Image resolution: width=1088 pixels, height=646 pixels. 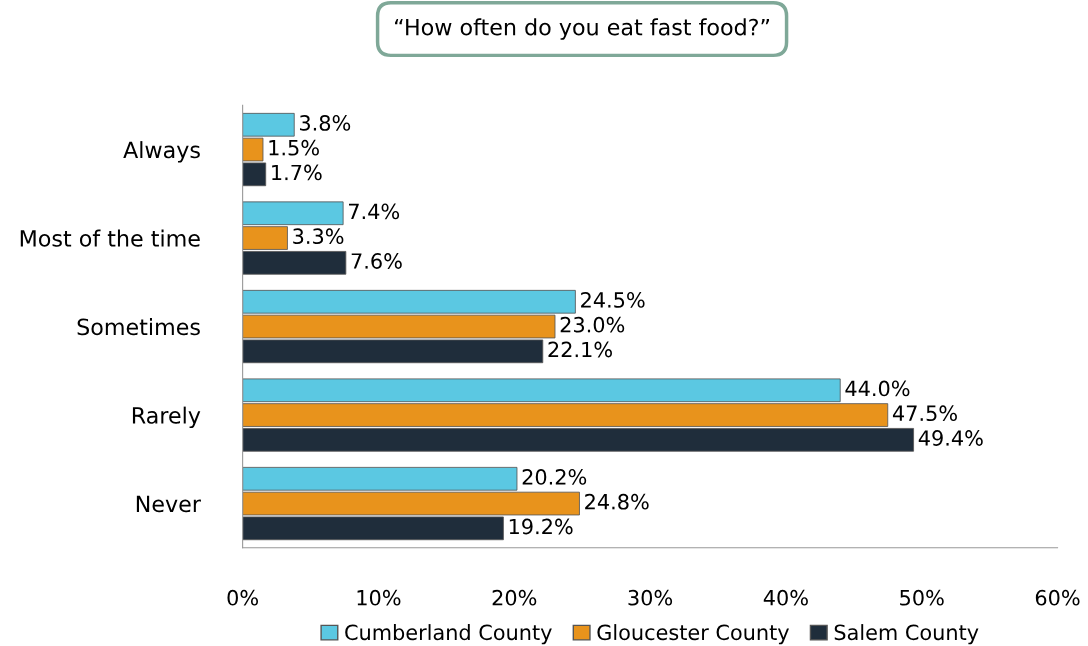 What do you see at coordinates (138, 327) in the screenshot?
I see `y-tick-label: Sometimes` at bounding box center [138, 327].